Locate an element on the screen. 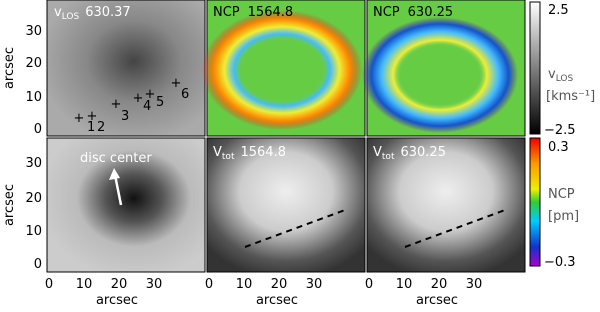 This screenshot has height=312, width=600. colorbar-label: NCP is located at coordinates (561, 194).